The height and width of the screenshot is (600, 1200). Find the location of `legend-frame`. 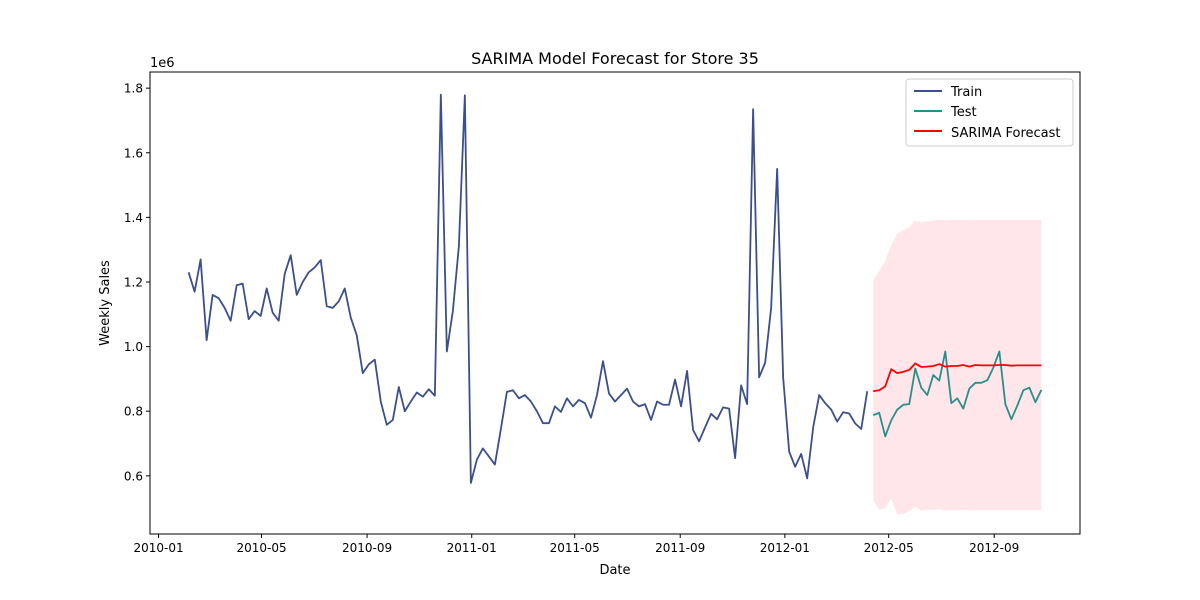

legend-frame is located at coordinates (989, 112).